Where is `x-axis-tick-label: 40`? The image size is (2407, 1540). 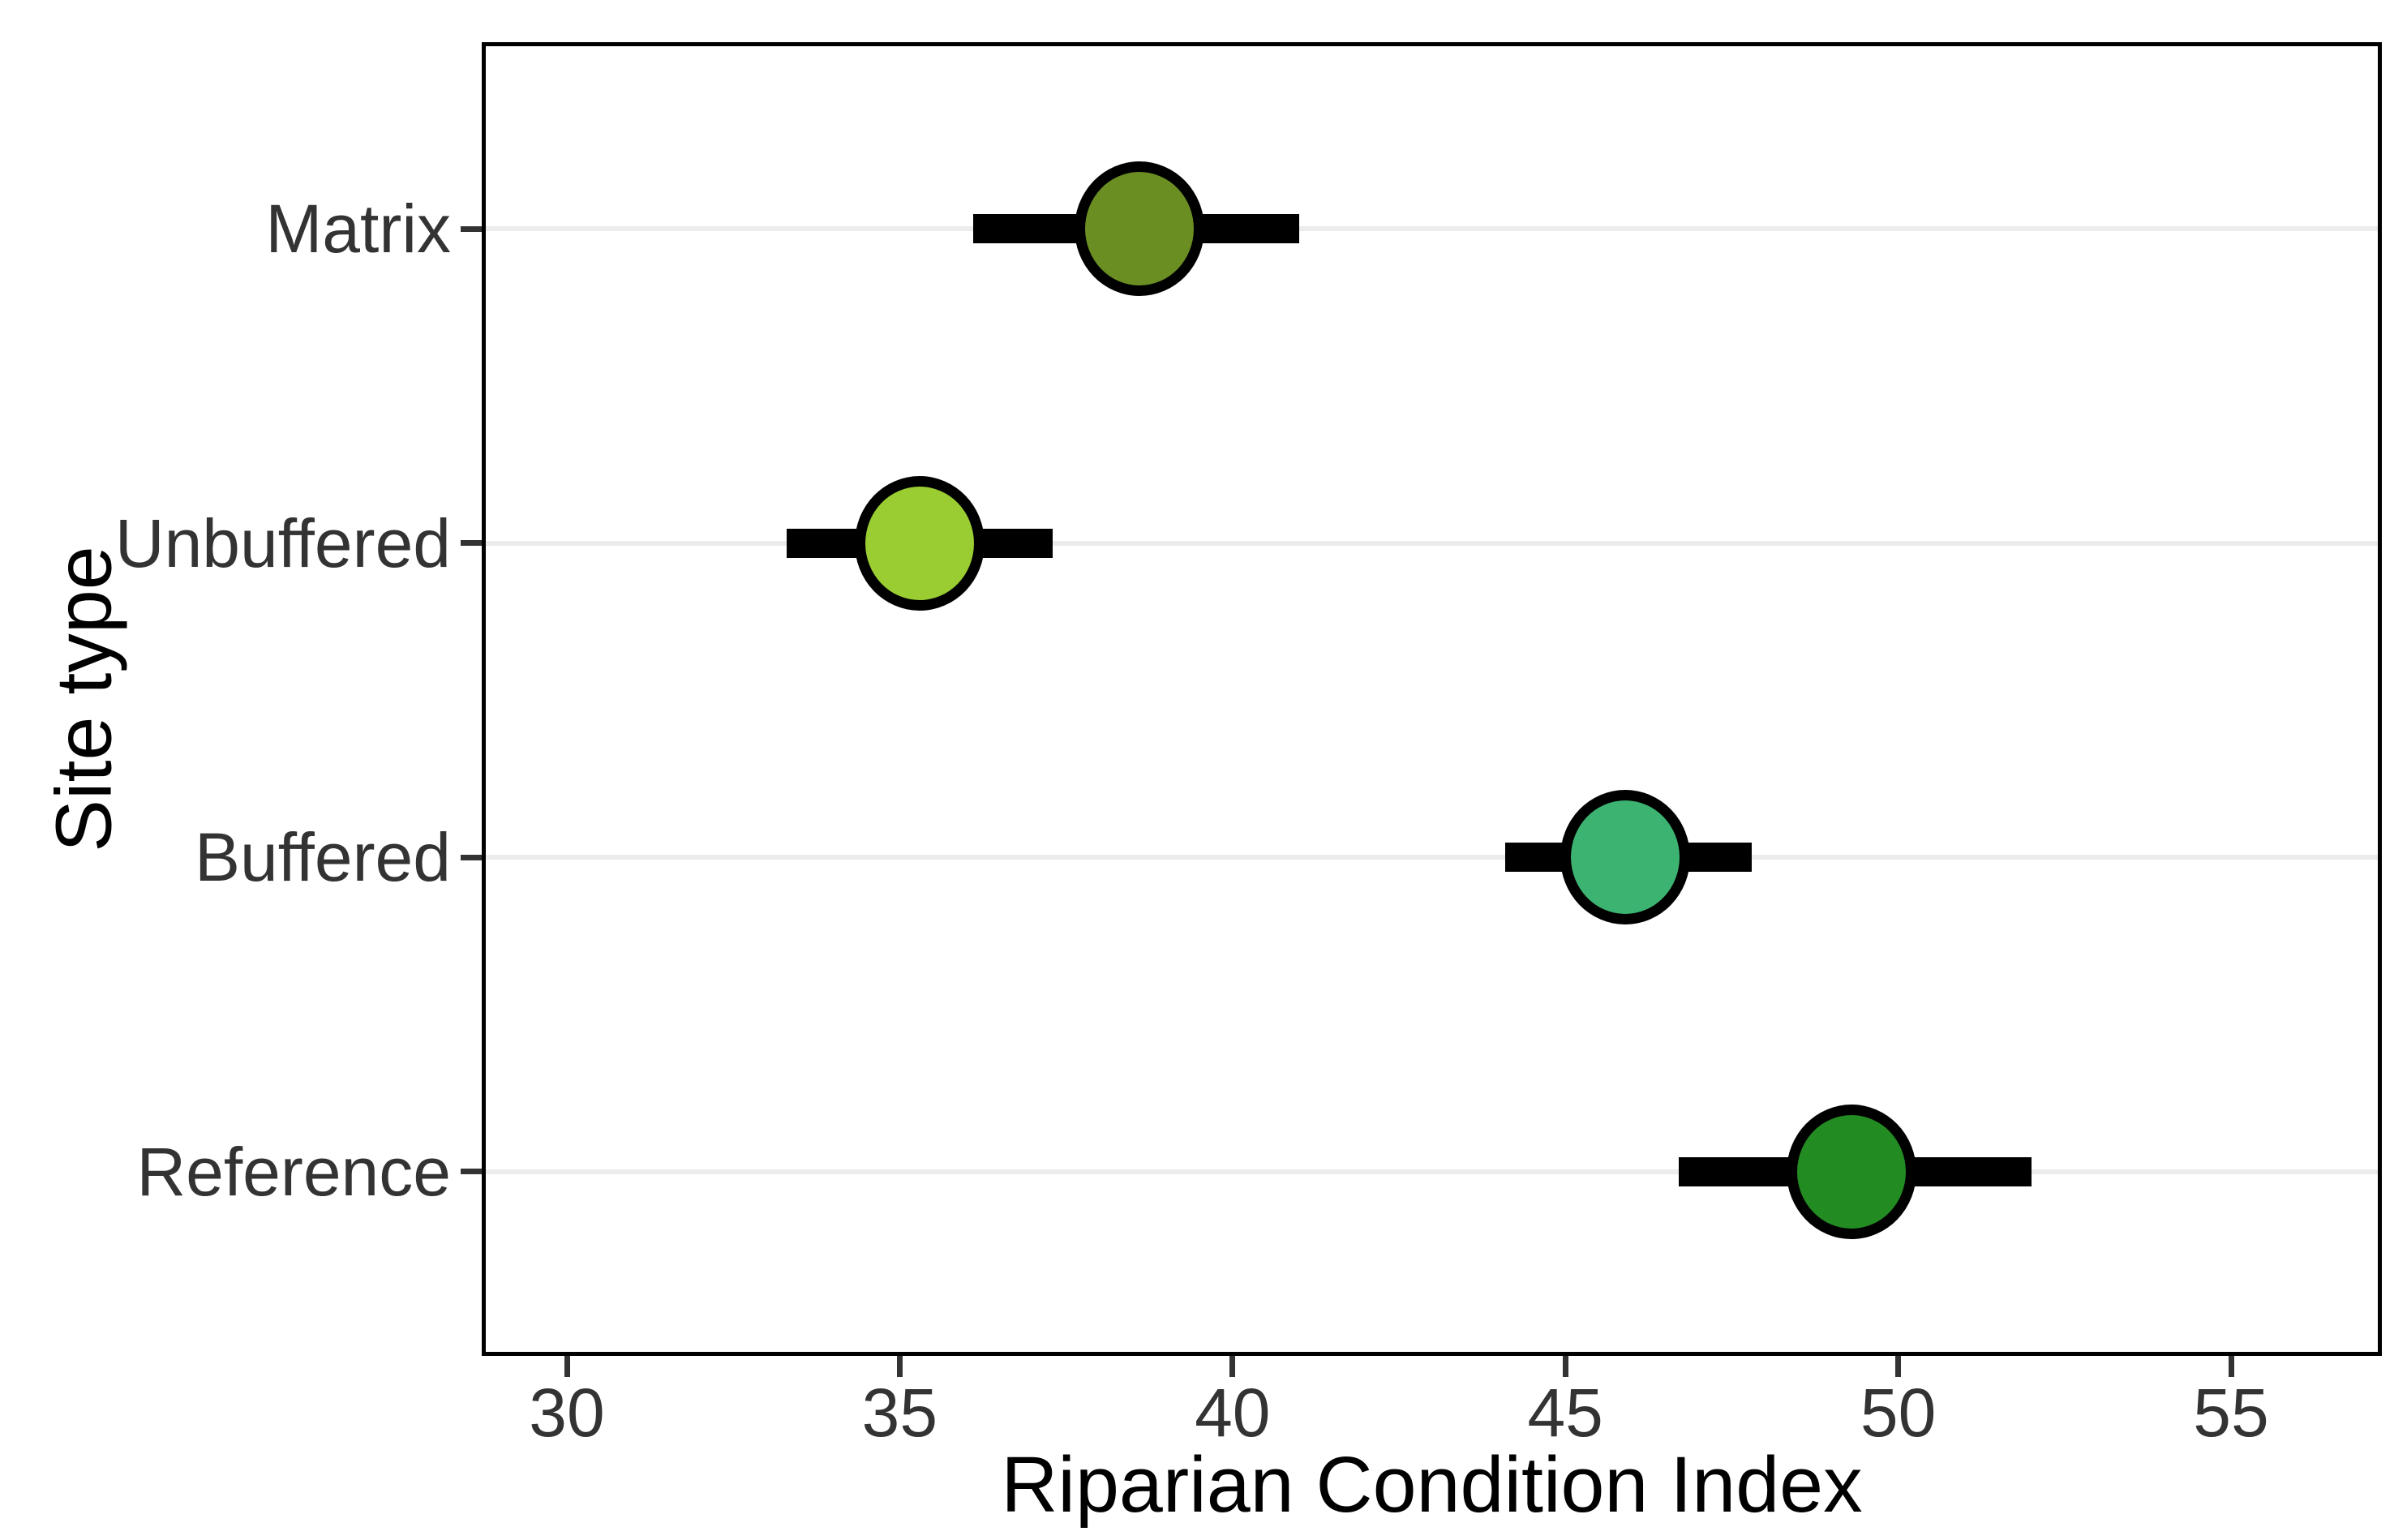
x-axis-tick-label: 40 is located at coordinates (1233, 1413).